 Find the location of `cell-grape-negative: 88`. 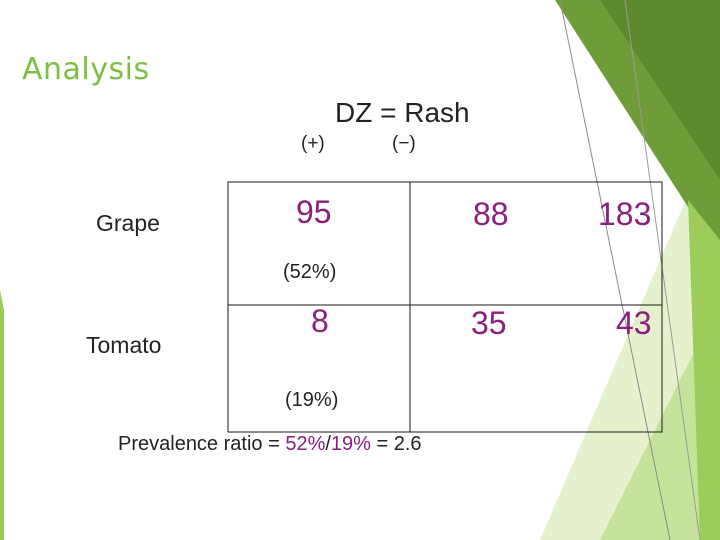

cell-grape-negative: 88 is located at coordinates (491, 214).